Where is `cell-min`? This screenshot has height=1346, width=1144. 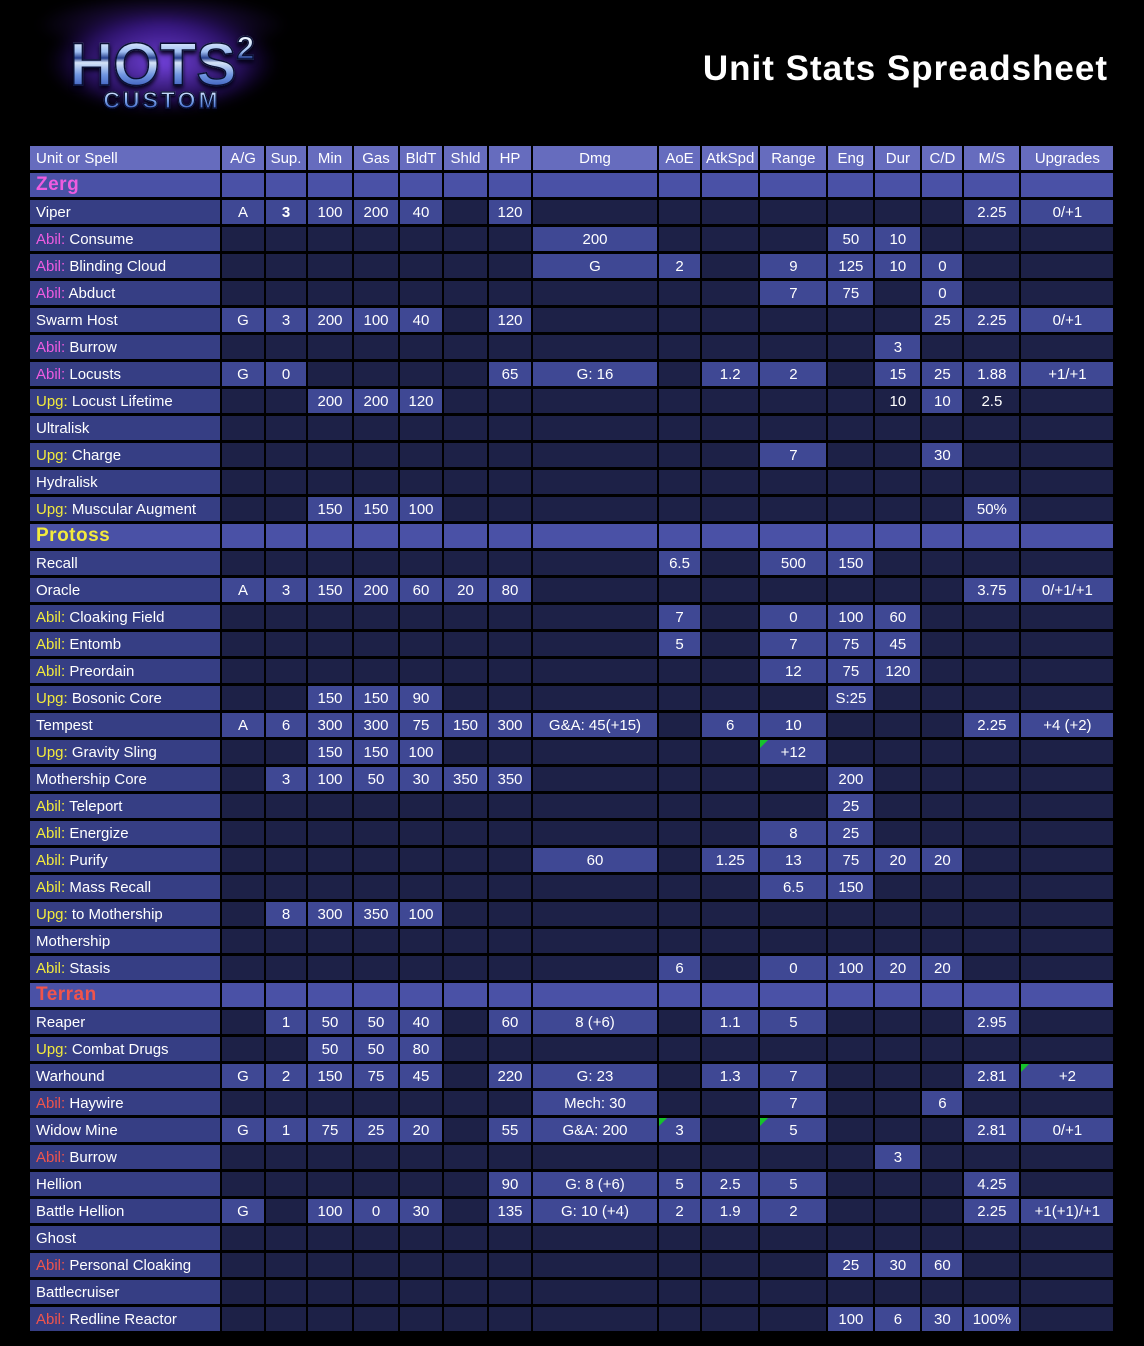
cell-min is located at coordinates (330, 1238).